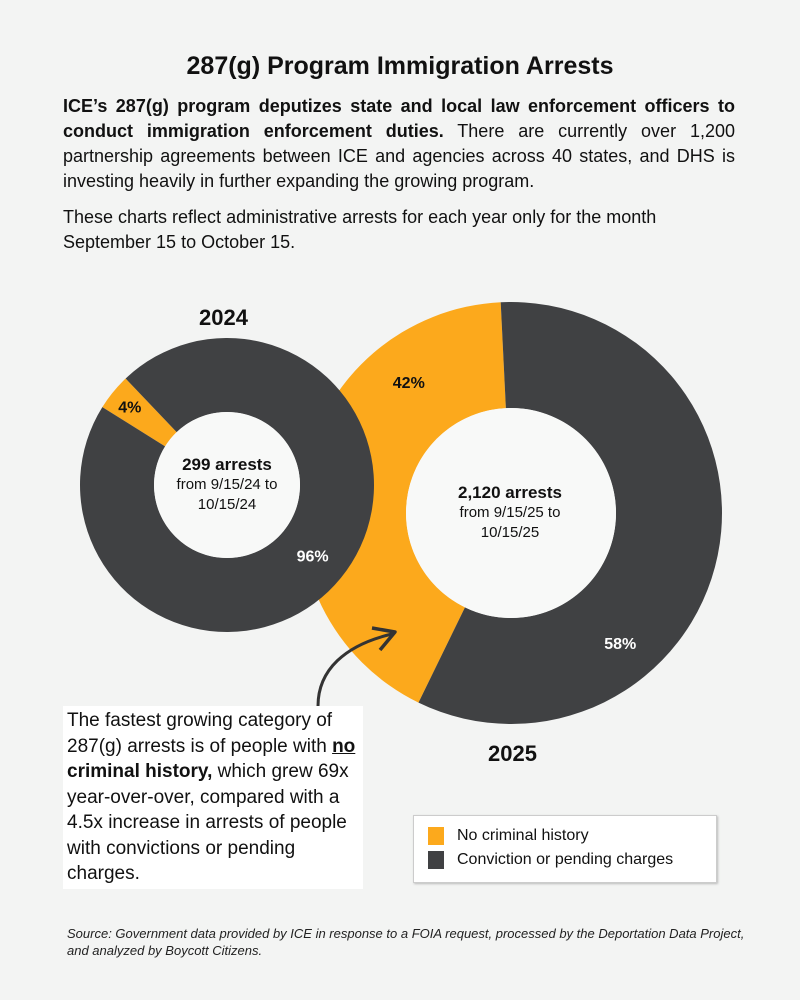 The image size is (800, 1000). What do you see at coordinates (512, 753) in the screenshot?
I see `chart-title-2025: 2025` at bounding box center [512, 753].